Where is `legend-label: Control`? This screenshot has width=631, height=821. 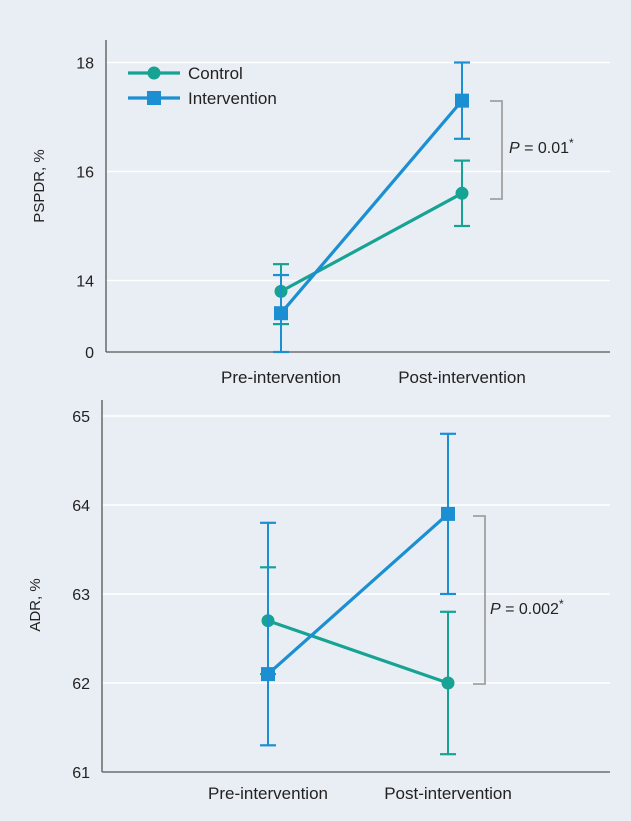 legend-label: Control is located at coordinates (215, 73).